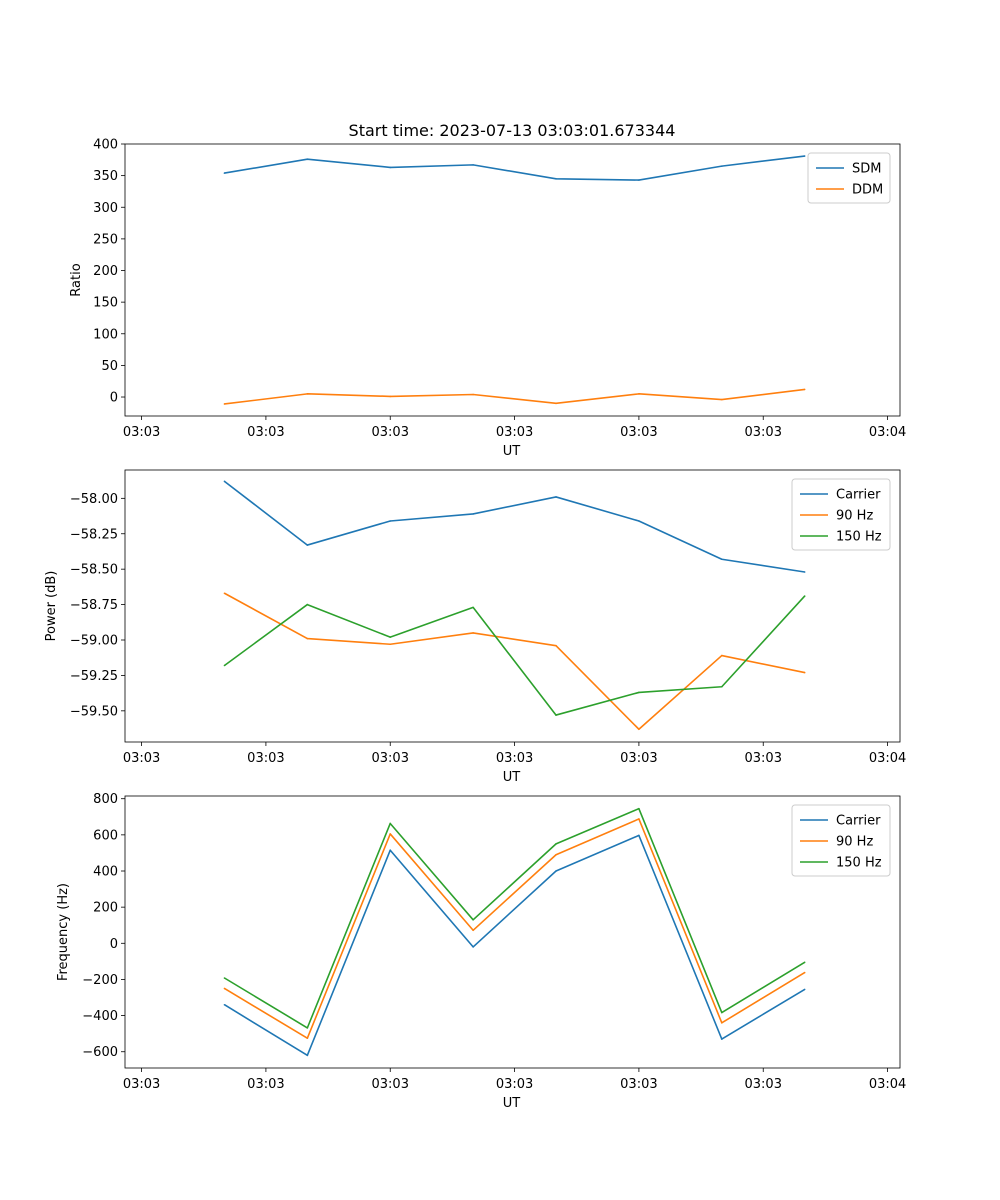 The image size is (1000, 1200). I want to click on power-series-line-90-hz, so click(514, 661).